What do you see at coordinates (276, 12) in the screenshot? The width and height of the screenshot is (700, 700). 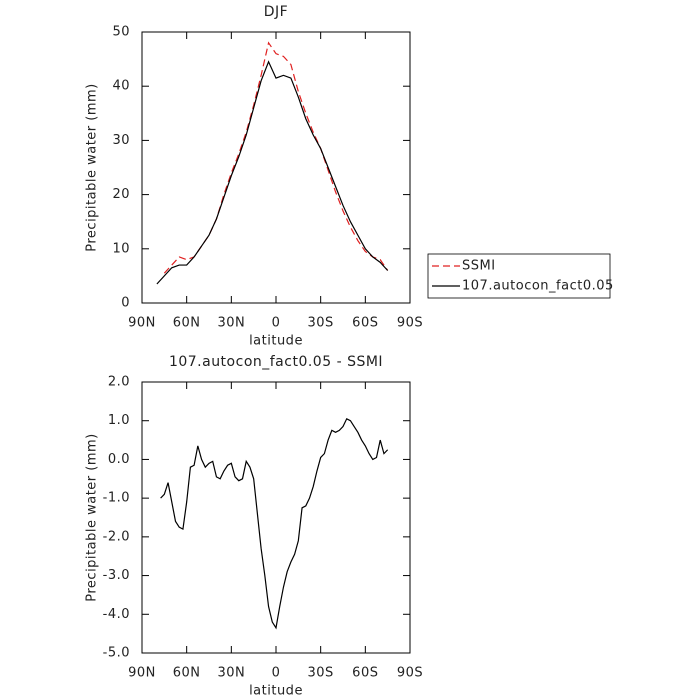 I see `chart-title: DJF` at bounding box center [276, 12].